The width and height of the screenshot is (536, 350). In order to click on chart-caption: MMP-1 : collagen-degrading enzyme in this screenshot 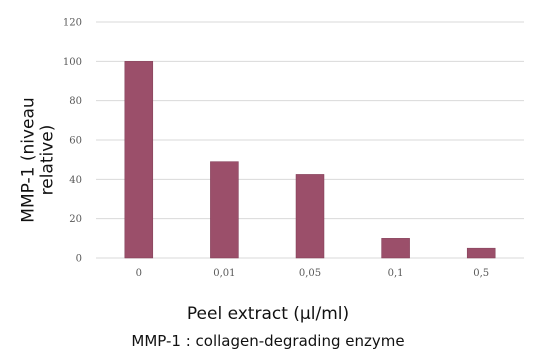, I will do `click(268, 341)`.